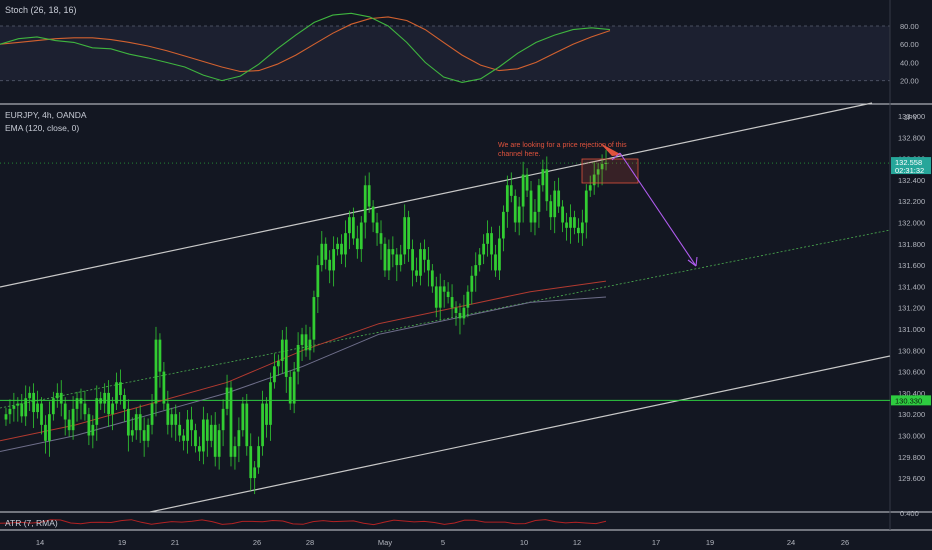 The width and height of the screenshot is (932, 550). What do you see at coordinates (658, 209) in the screenshot?
I see `projection-arrow` at bounding box center [658, 209].